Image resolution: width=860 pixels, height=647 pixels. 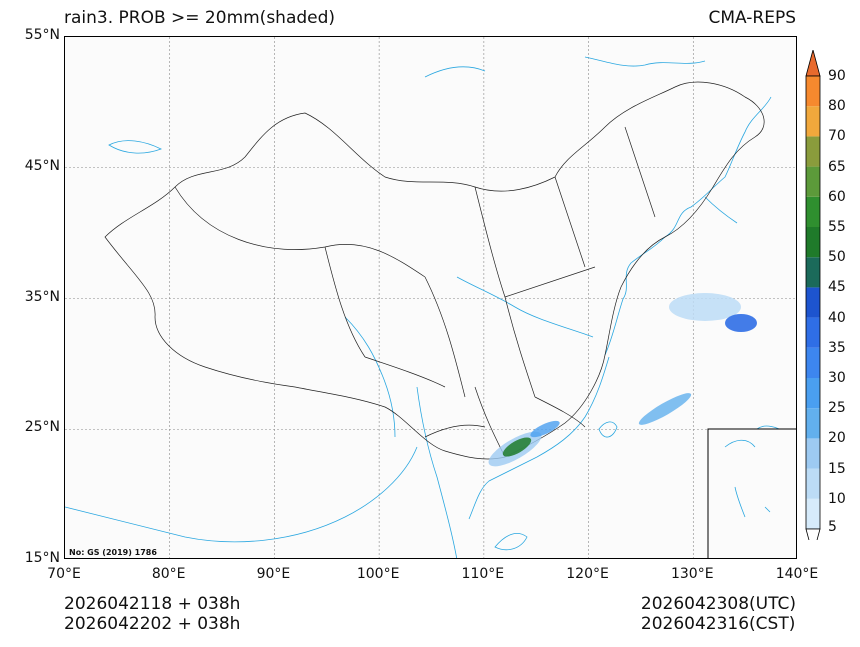 I want to click on colorbar-level-label: 40, so click(x=837, y=317).